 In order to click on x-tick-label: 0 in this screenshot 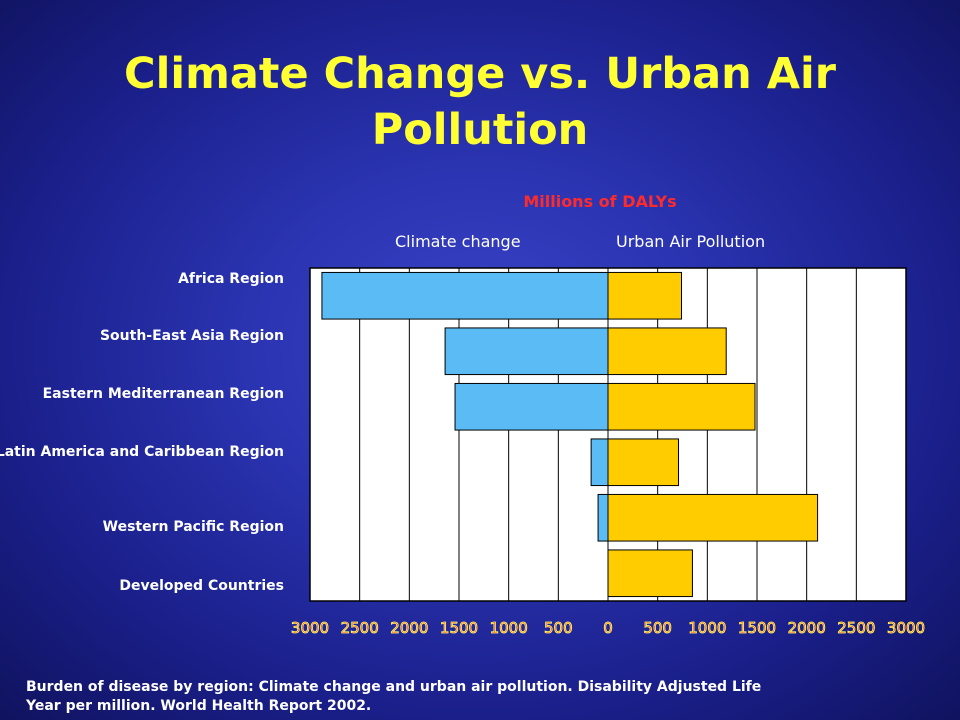, I will do `click(608, 628)`.